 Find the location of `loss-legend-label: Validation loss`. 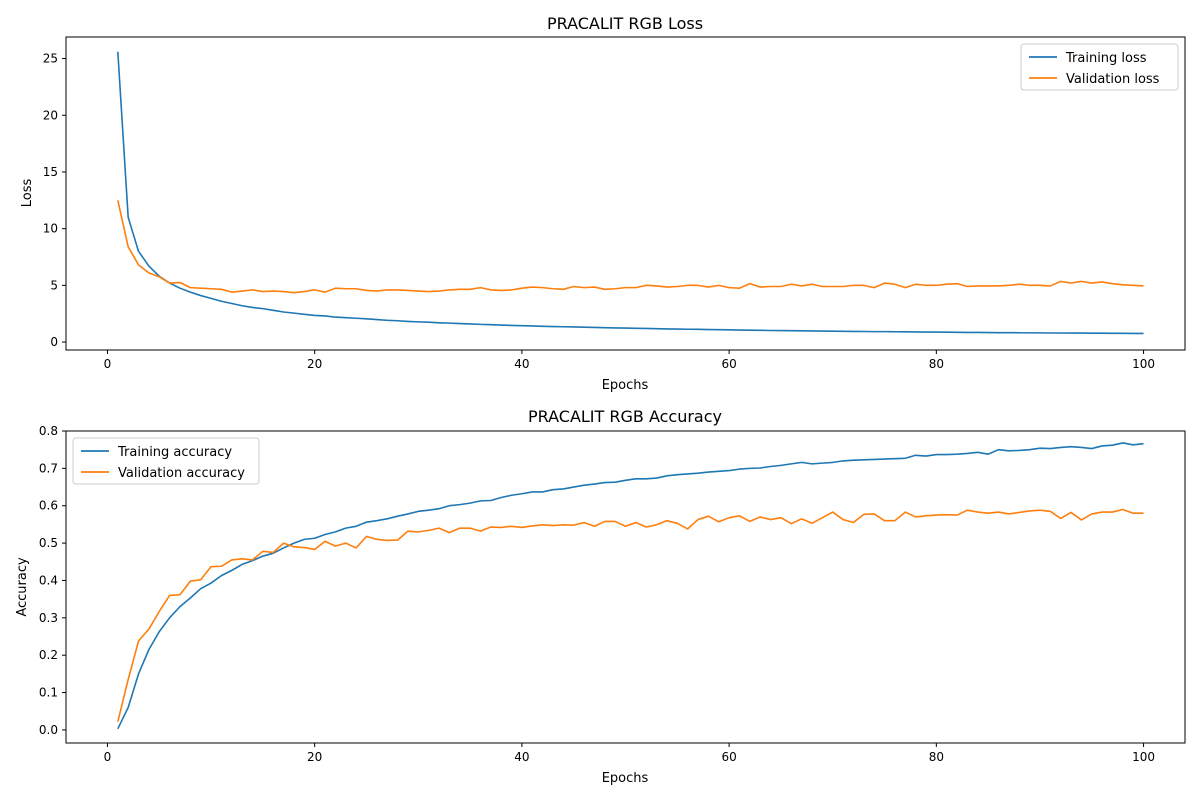

loss-legend-label: Validation loss is located at coordinates (1113, 79).